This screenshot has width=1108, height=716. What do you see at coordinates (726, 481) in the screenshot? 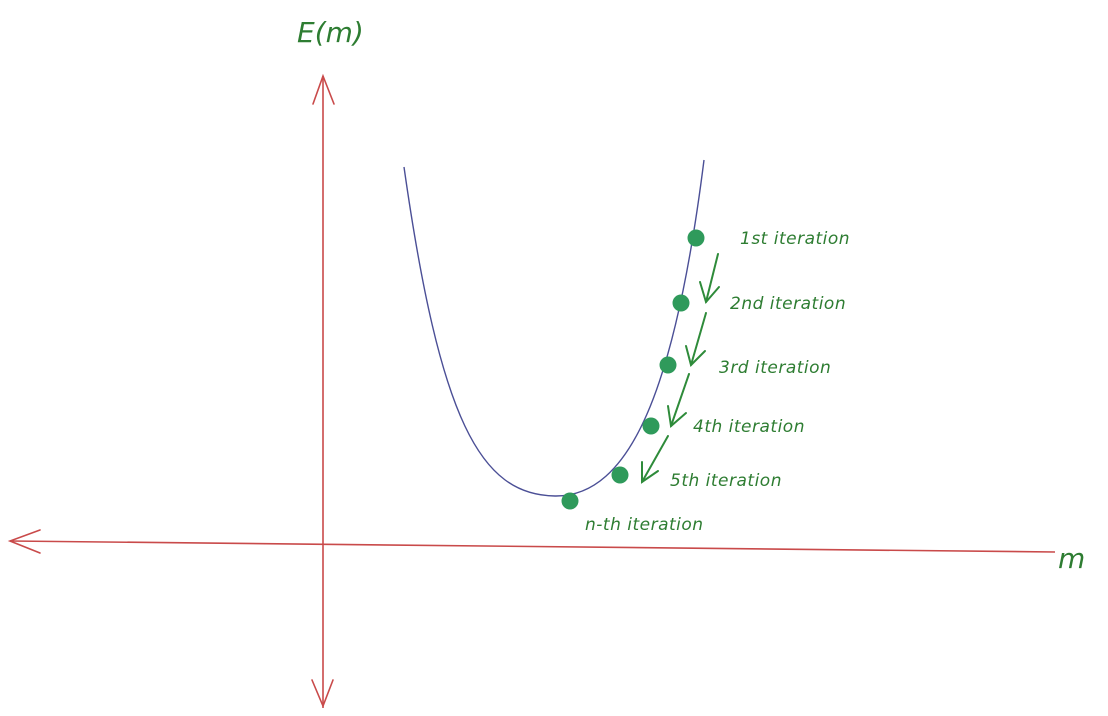
I see `iteration-label-5: 5th iteration` at bounding box center [726, 481].